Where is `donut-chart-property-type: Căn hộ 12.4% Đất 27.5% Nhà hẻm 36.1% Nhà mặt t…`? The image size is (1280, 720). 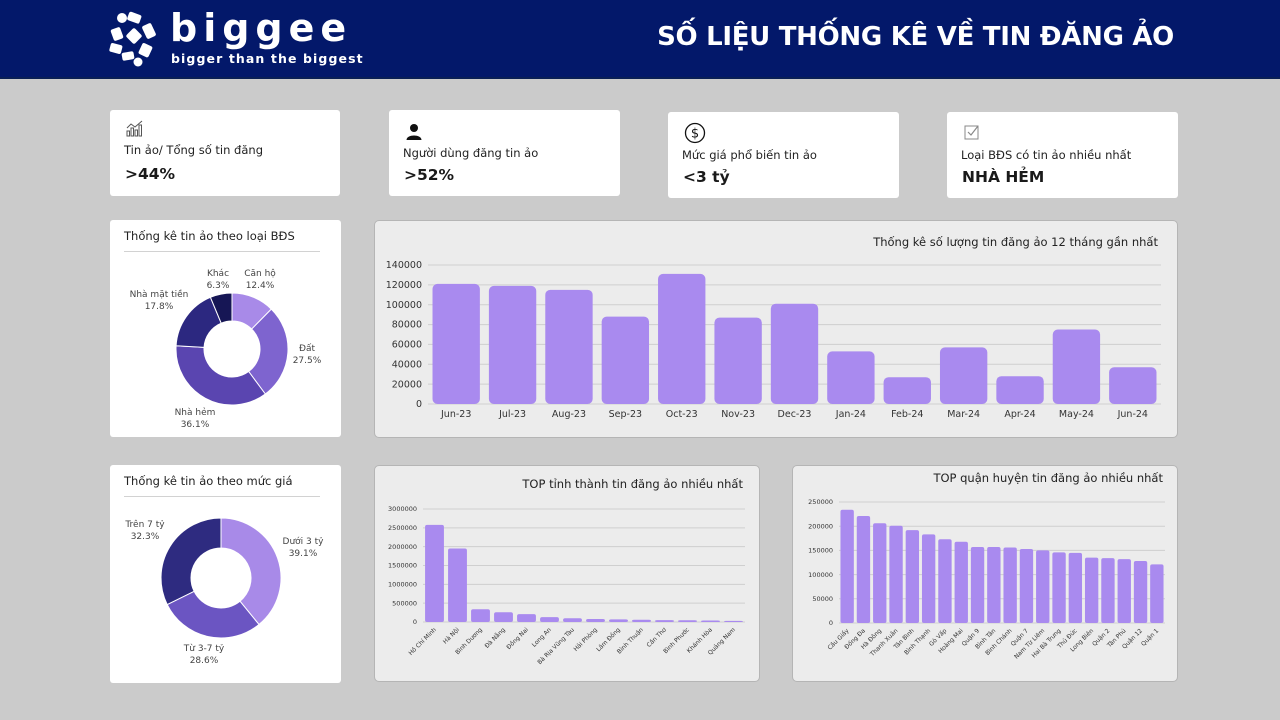
donut-chart-property-type: Căn hộ 12.4% Đất 27.5% Nhà hẻm 36.1% Nhà mặt t… is located at coordinates (226, 349).